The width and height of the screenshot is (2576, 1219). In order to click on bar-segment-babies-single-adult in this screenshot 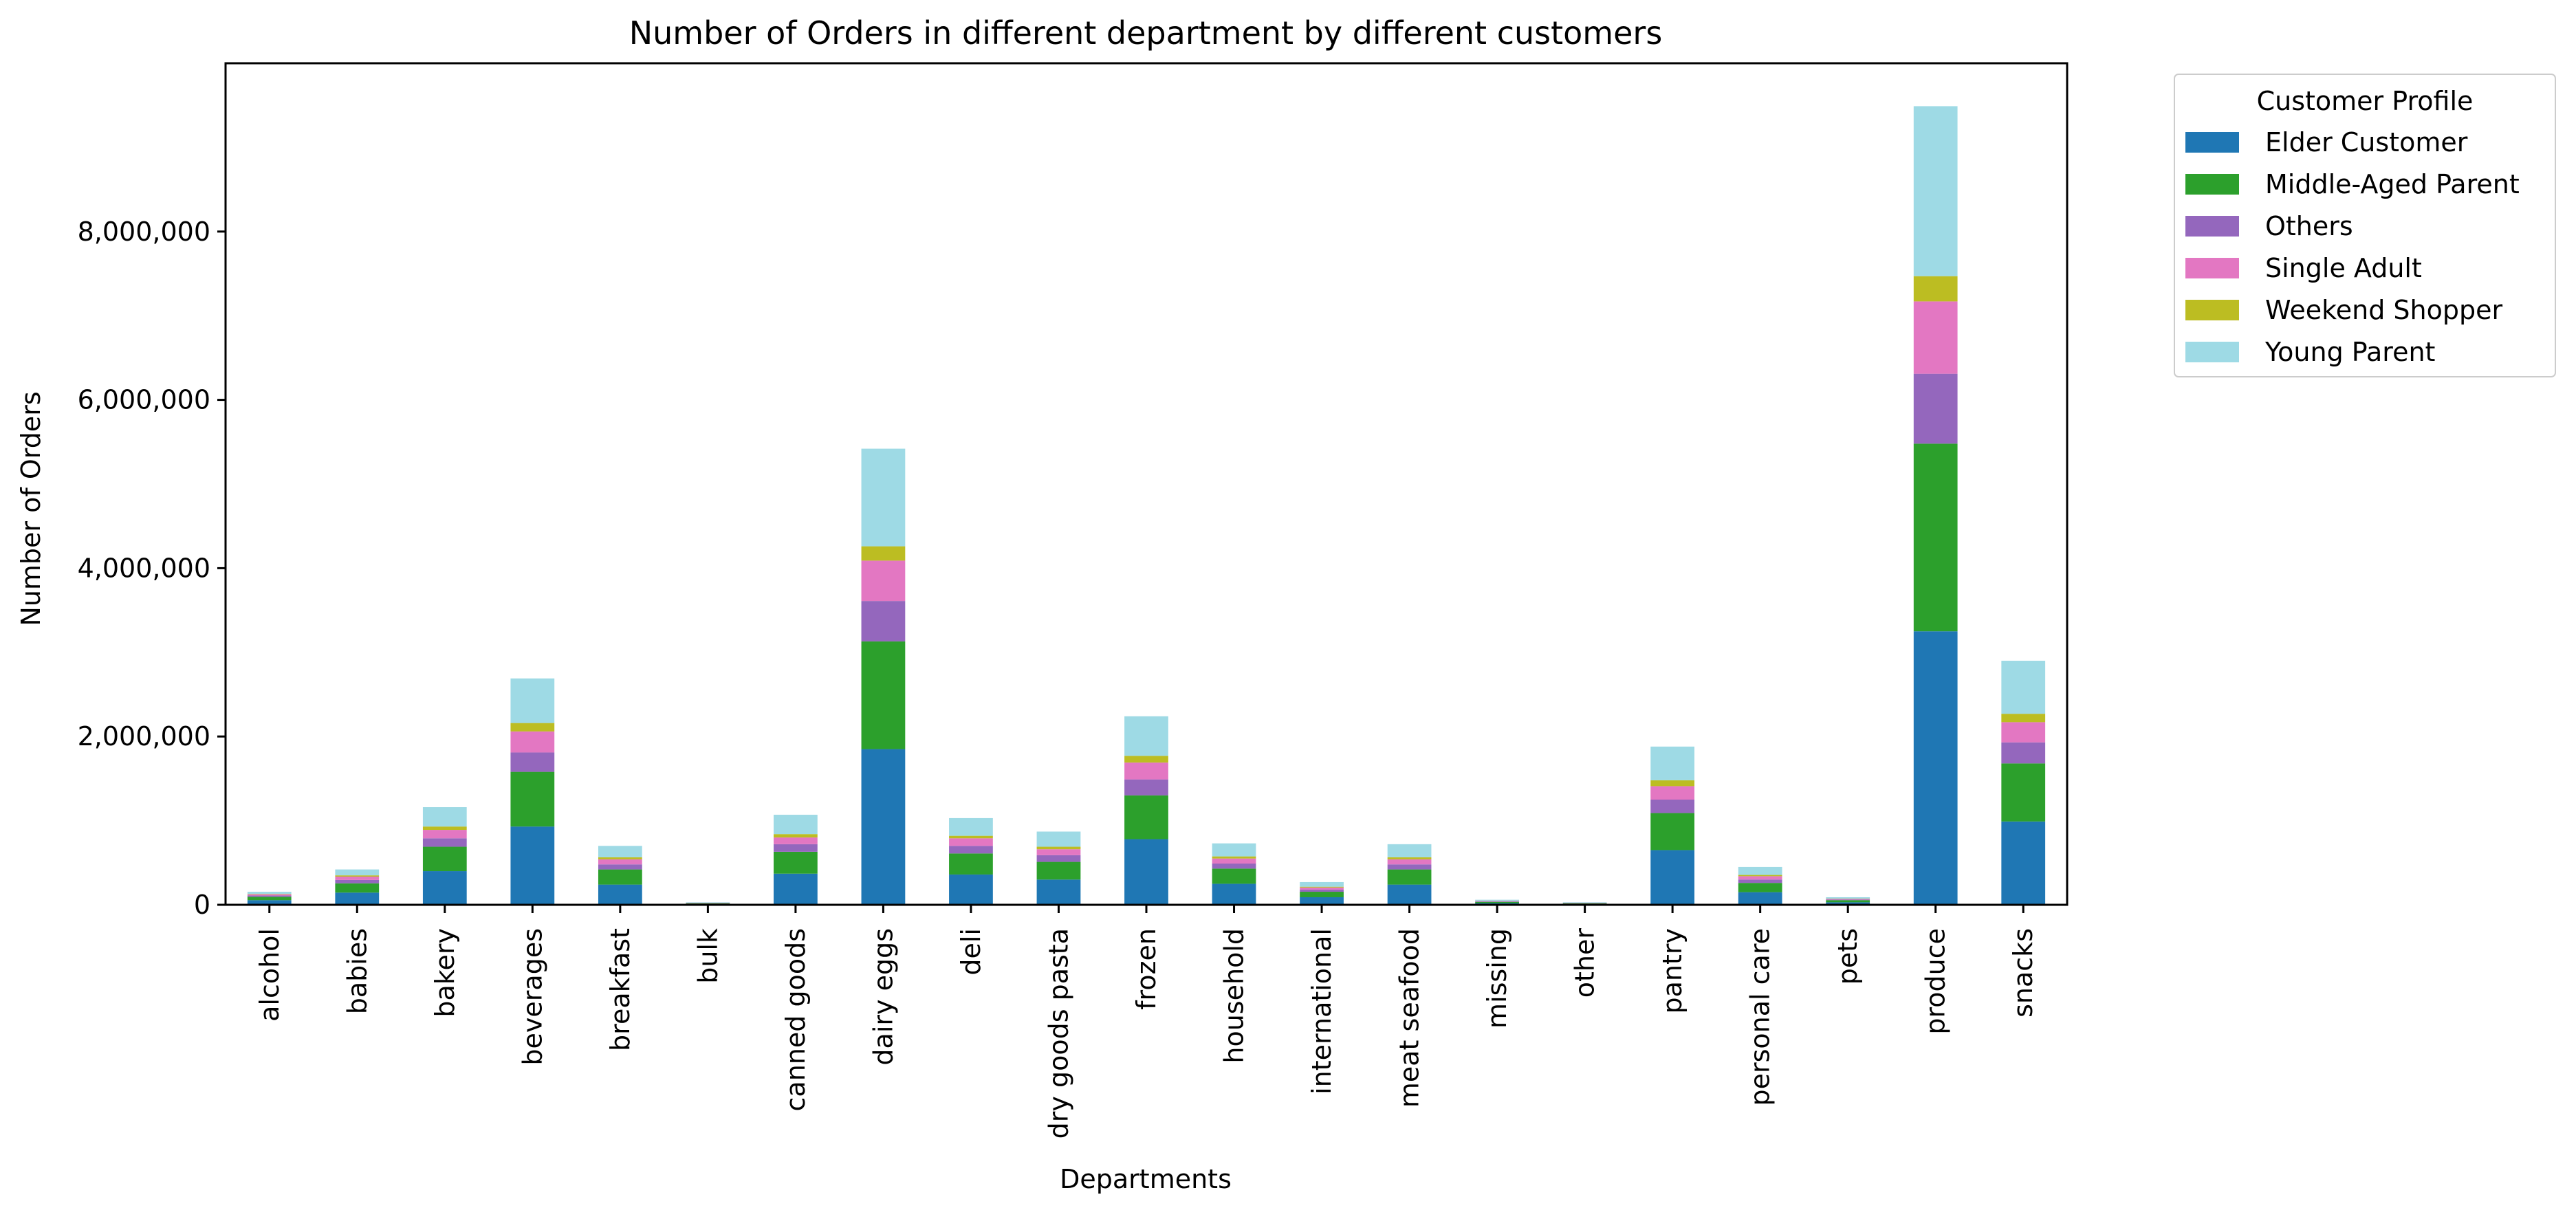, I will do `click(357, 878)`.